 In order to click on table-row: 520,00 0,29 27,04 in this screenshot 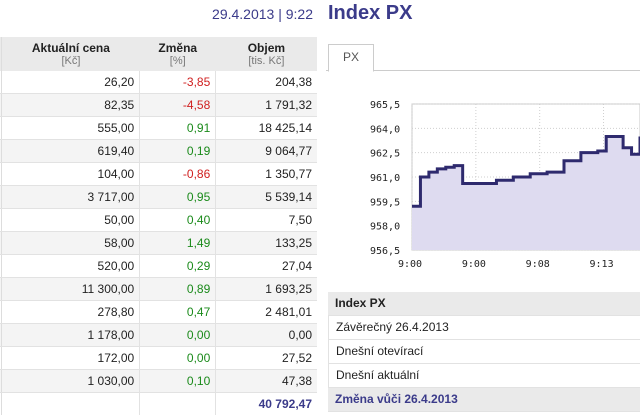, I will do `click(158, 266)`.